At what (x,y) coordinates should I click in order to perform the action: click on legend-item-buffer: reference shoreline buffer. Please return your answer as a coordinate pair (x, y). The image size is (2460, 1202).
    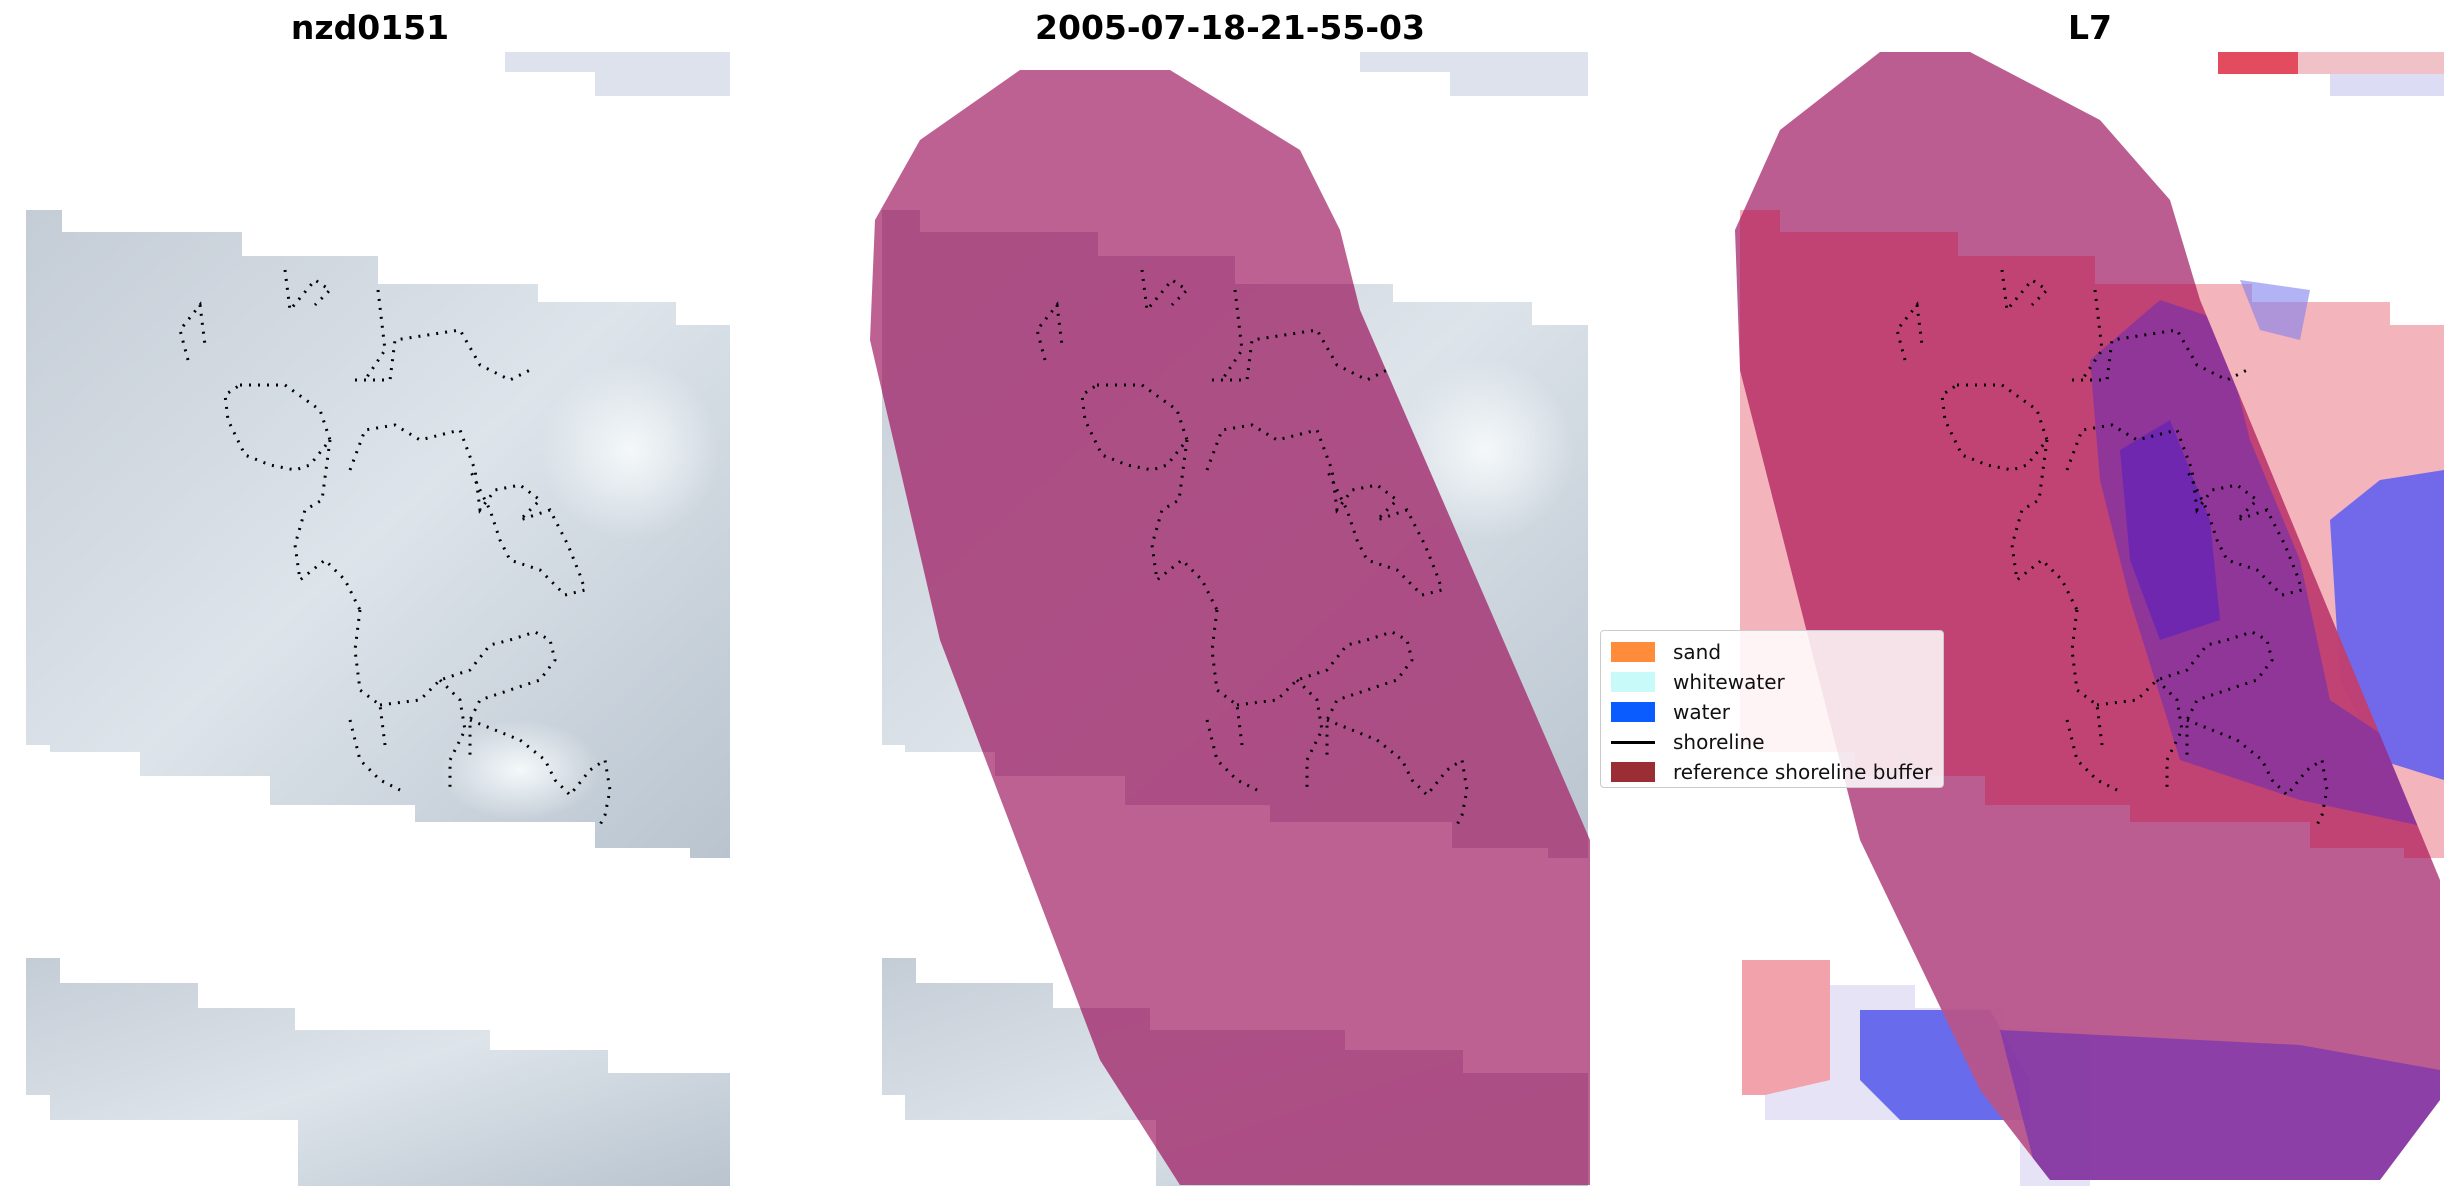
    Looking at the image, I should click on (1772, 772).